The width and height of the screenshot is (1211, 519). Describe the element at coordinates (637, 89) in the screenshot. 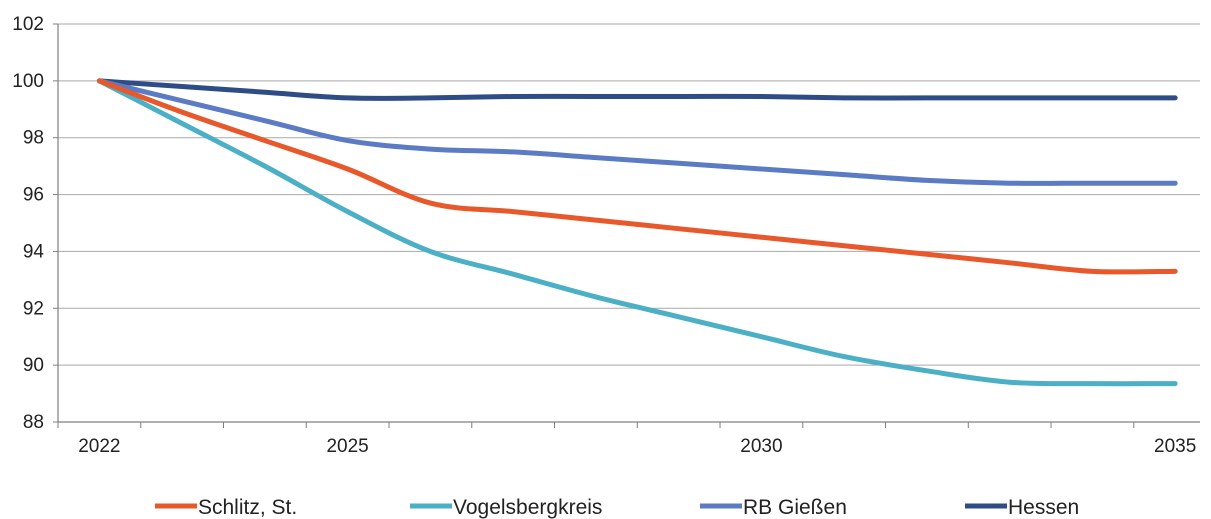

I see `series-line-hessen` at that location.